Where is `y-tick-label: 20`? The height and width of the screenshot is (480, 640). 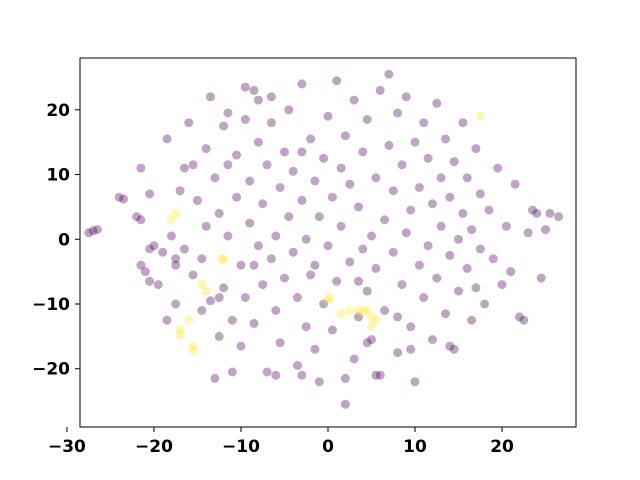 y-tick-label: 20 is located at coordinates (58, 111).